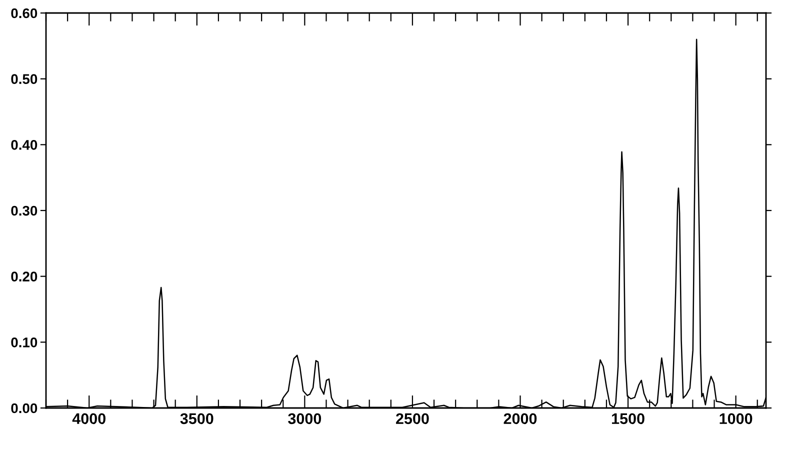 The width and height of the screenshot is (801, 451). I want to click on y-tick-label: 0.60, so click(24, 13).